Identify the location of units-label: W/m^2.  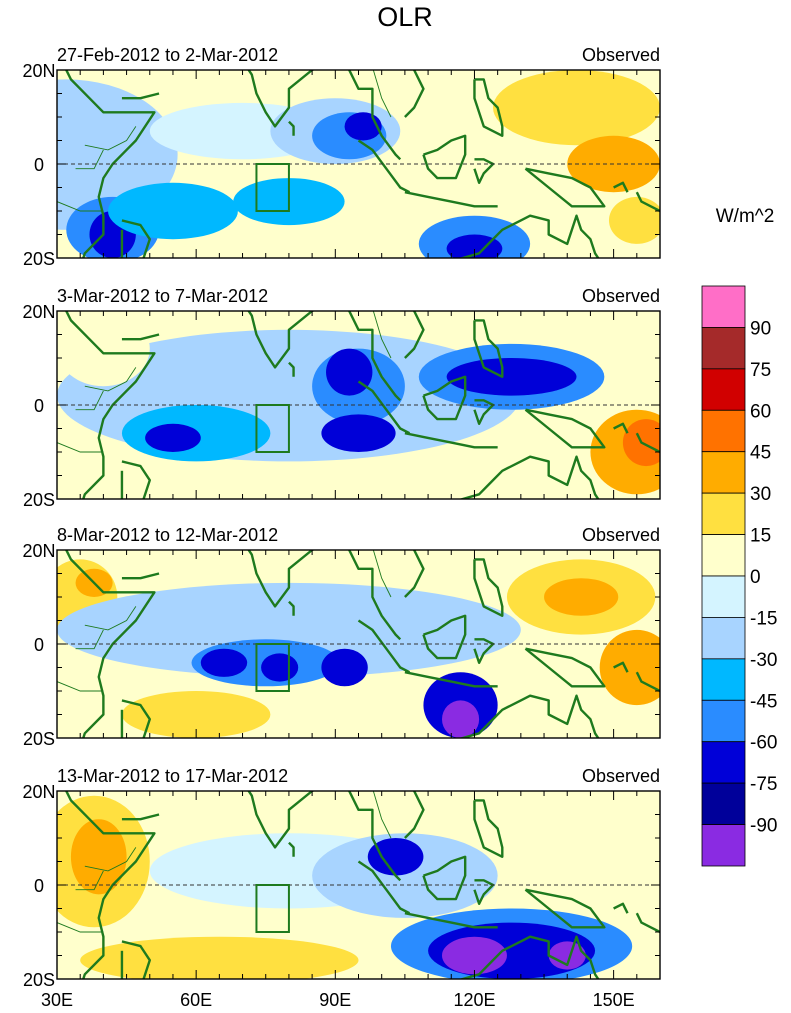
(745, 216).